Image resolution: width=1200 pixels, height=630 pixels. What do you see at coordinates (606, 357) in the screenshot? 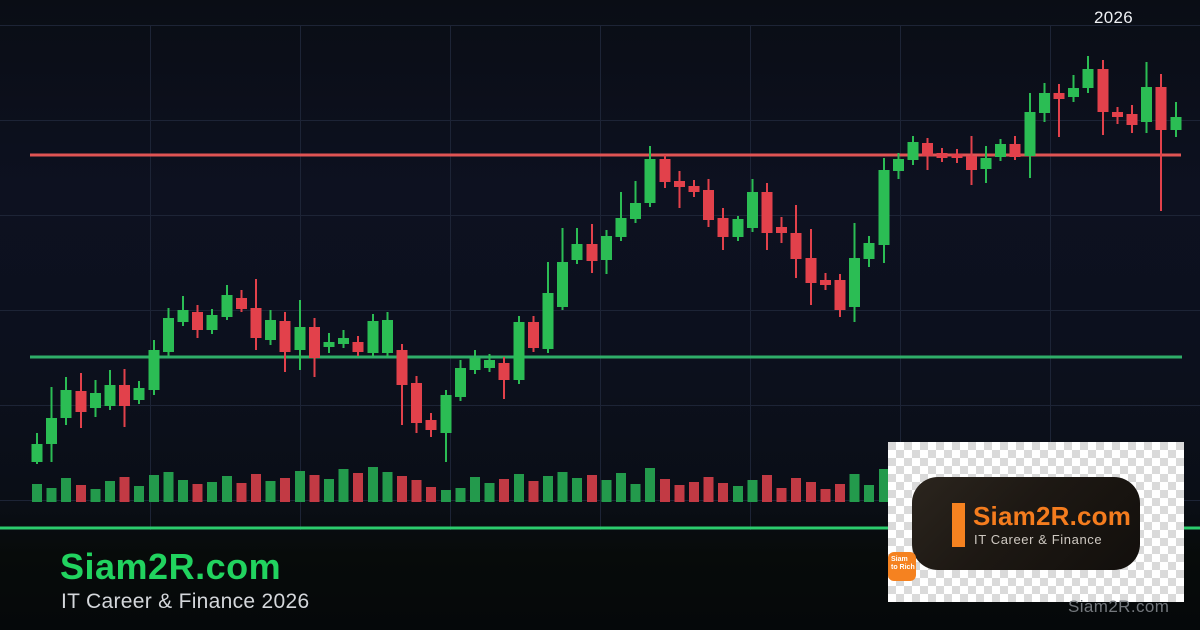
I see `support-line` at bounding box center [606, 357].